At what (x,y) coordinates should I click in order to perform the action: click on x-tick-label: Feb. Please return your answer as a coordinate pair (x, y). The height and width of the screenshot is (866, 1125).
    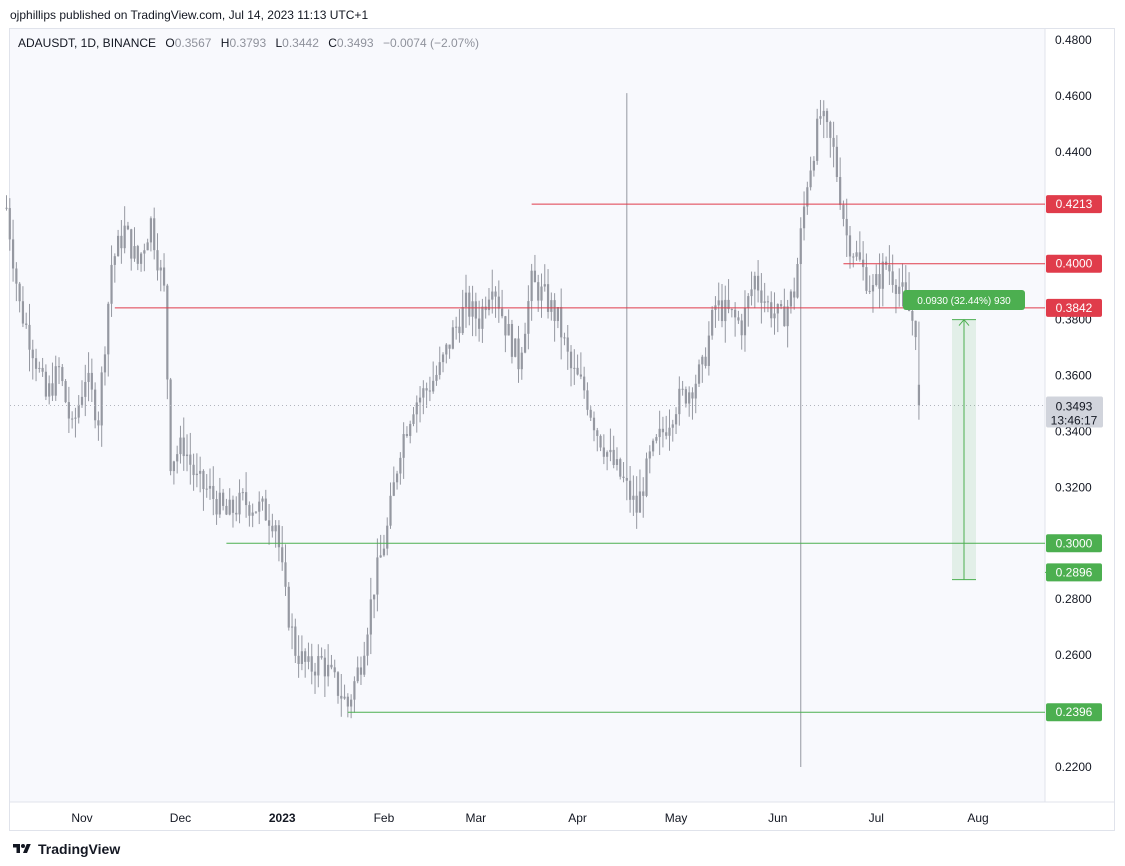
    Looking at the image, I should click on (384, 818).